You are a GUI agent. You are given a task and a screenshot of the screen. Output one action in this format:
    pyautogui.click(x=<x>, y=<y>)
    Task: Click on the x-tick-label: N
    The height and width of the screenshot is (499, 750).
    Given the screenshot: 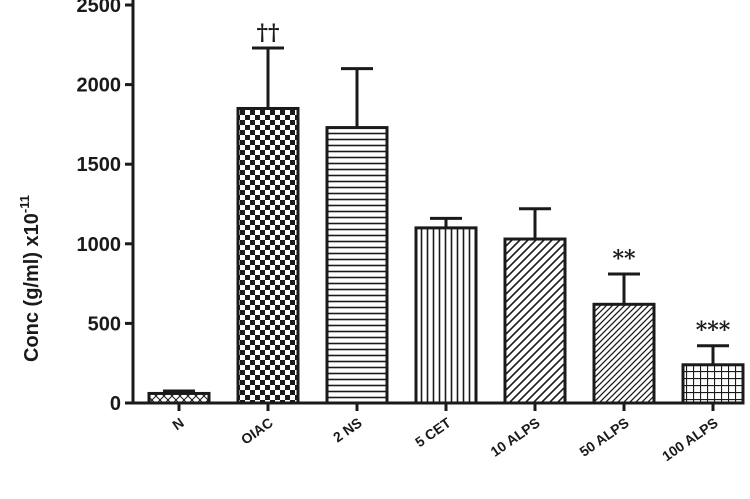 What is the action you would take?
    pyautogui.click(x=177, y=423)
    